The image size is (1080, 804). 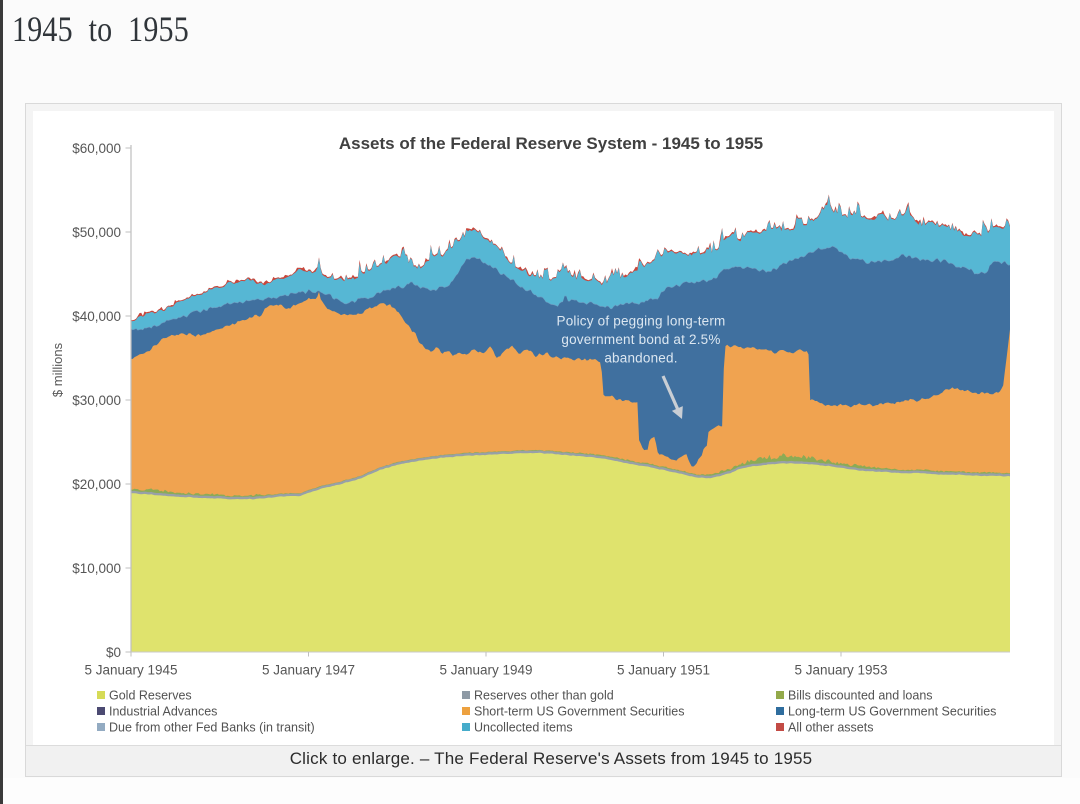 I want to click on svg-text: Bills discounted and loans, so click(x=860, y=696).